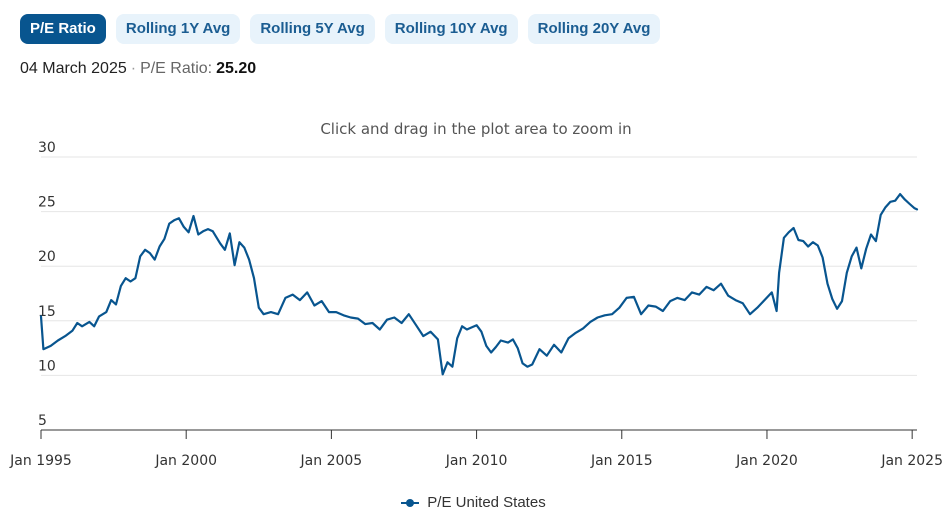 This screenshot has width=947, height=521. What do you see at coordinates (486, 502) in the screenshot?
I see `legend-label: P/E United States` at bounding box center [486, 502].